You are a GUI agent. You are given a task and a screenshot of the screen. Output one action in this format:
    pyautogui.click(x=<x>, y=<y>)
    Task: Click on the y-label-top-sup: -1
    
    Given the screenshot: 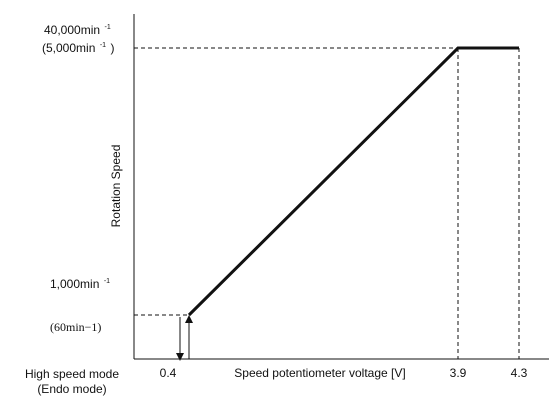 What is the action you would take?
    pyautogui.click(x=108, y=27)
    